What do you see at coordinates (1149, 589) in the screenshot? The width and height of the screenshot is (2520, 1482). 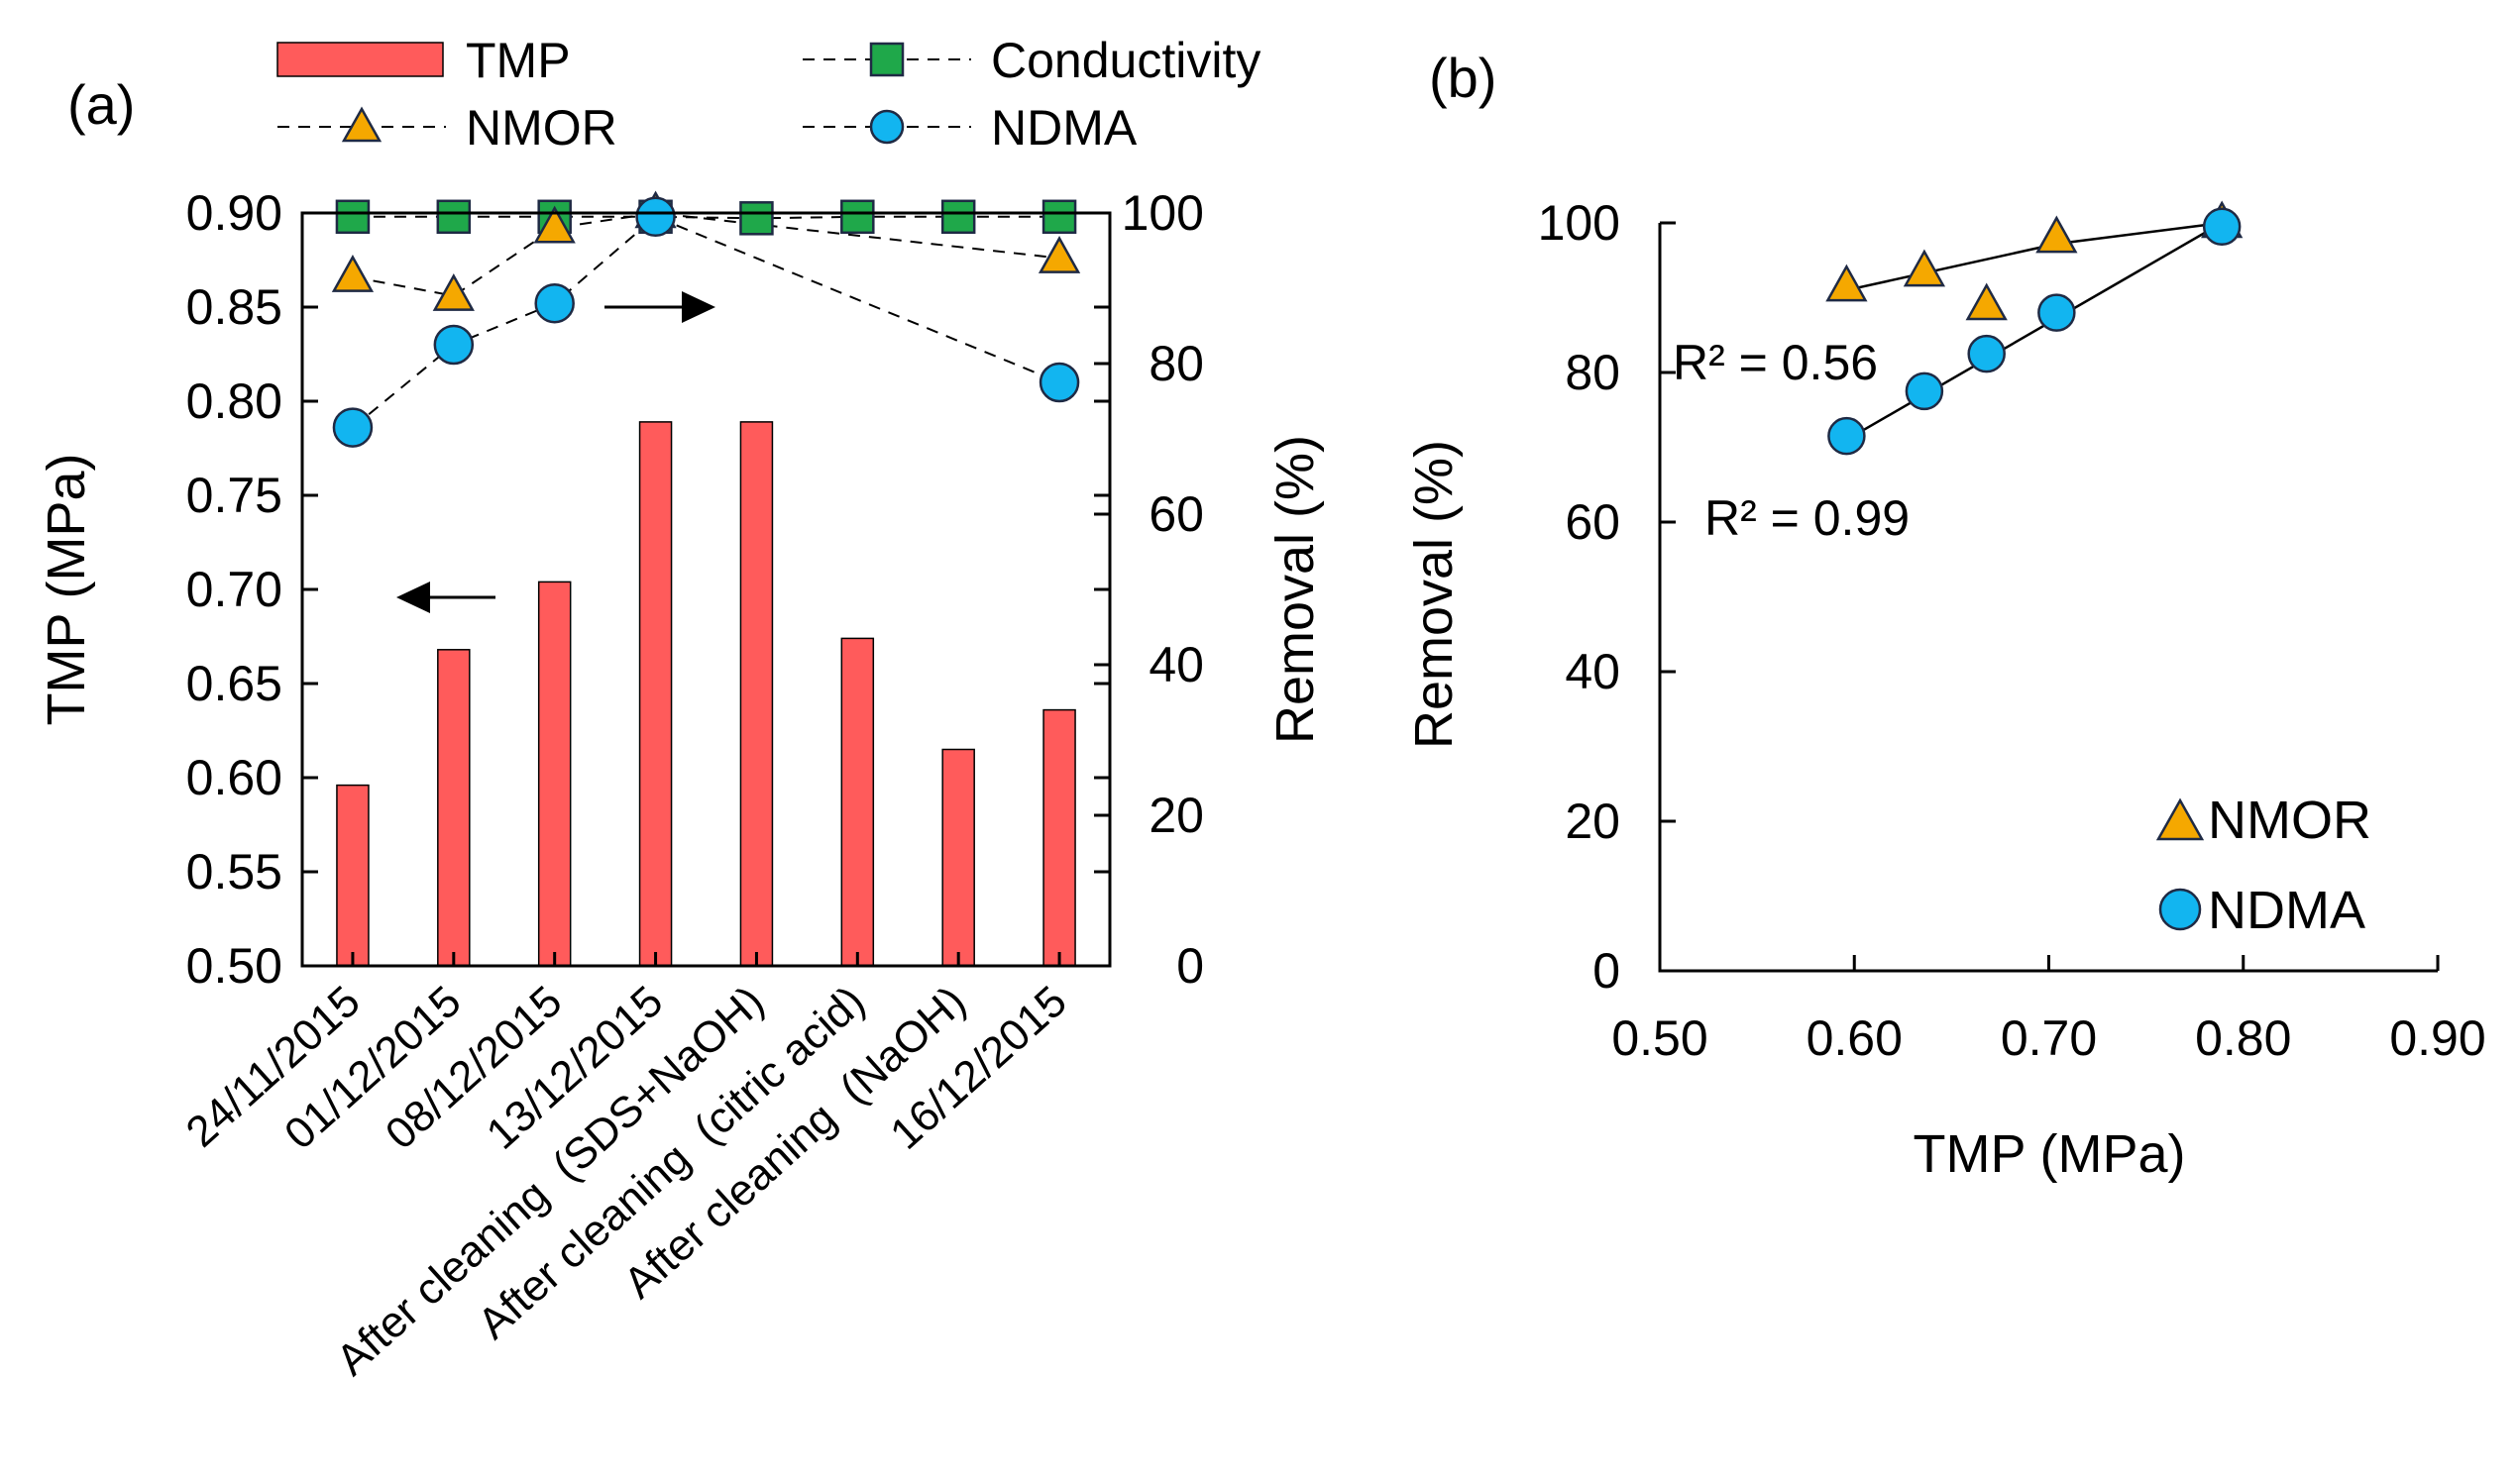 I see `panel-a-right-axis: 0 20 40 60 80 100` at bounding box center [1149, 589].